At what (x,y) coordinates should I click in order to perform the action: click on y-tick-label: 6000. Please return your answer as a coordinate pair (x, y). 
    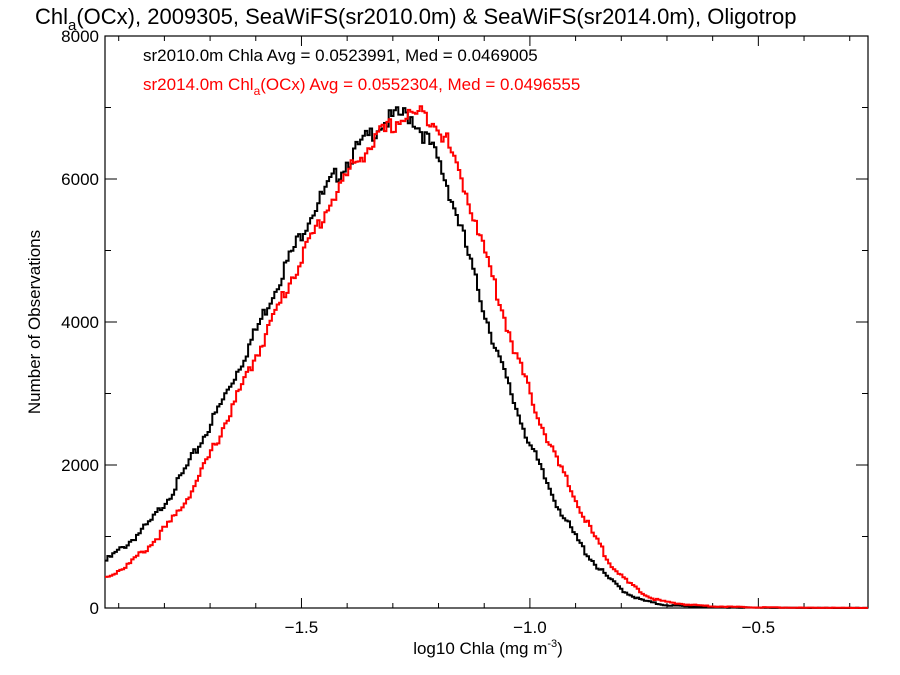
    Looking at the image, I should click on (80, 179).